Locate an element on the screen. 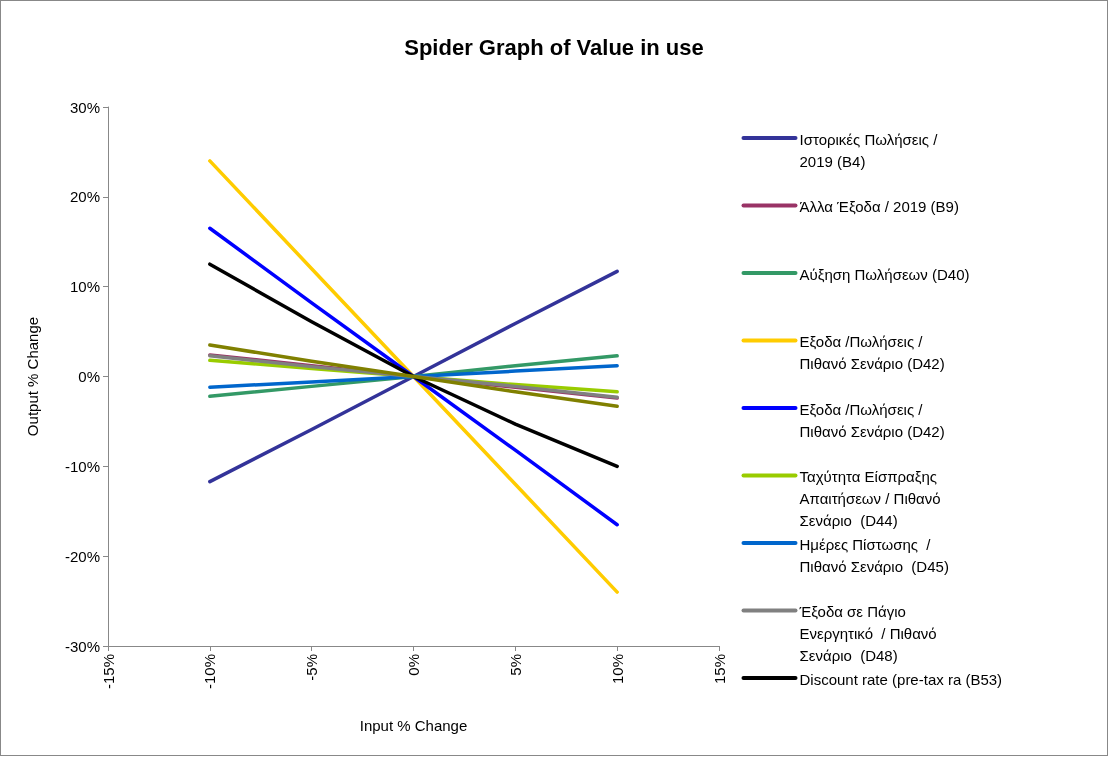  y-tick-label: 30% is located at coordinates (84, 107).